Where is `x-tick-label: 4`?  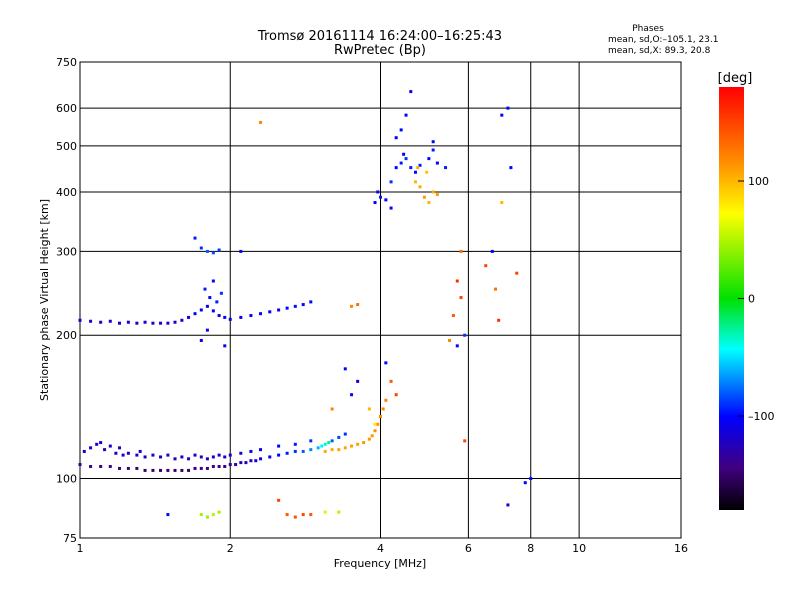
x-tick-label: 4 is located at coordinates (380, 548).